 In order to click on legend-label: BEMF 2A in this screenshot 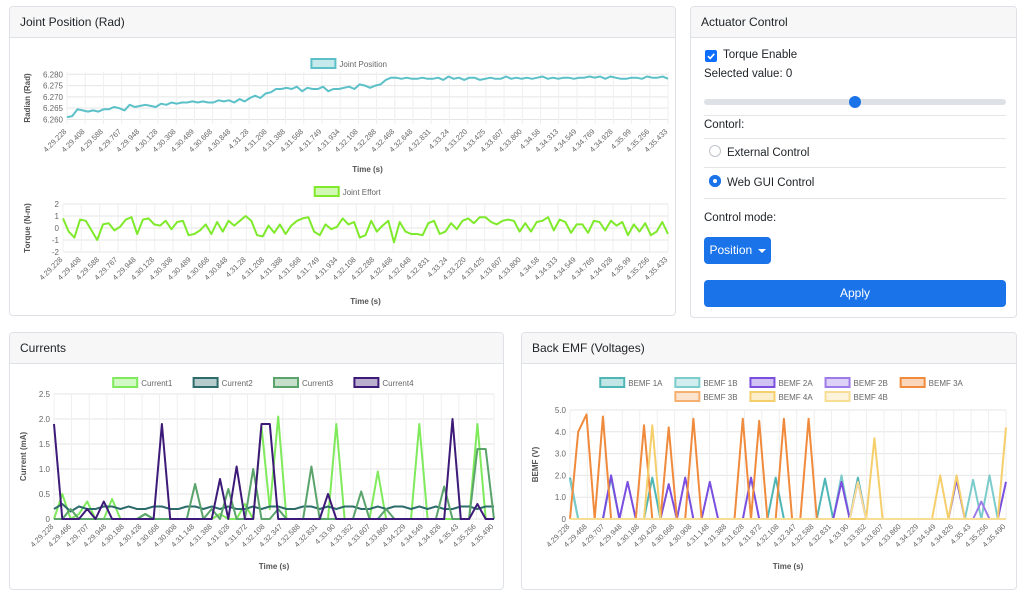, I will do `click(795, 383)`.